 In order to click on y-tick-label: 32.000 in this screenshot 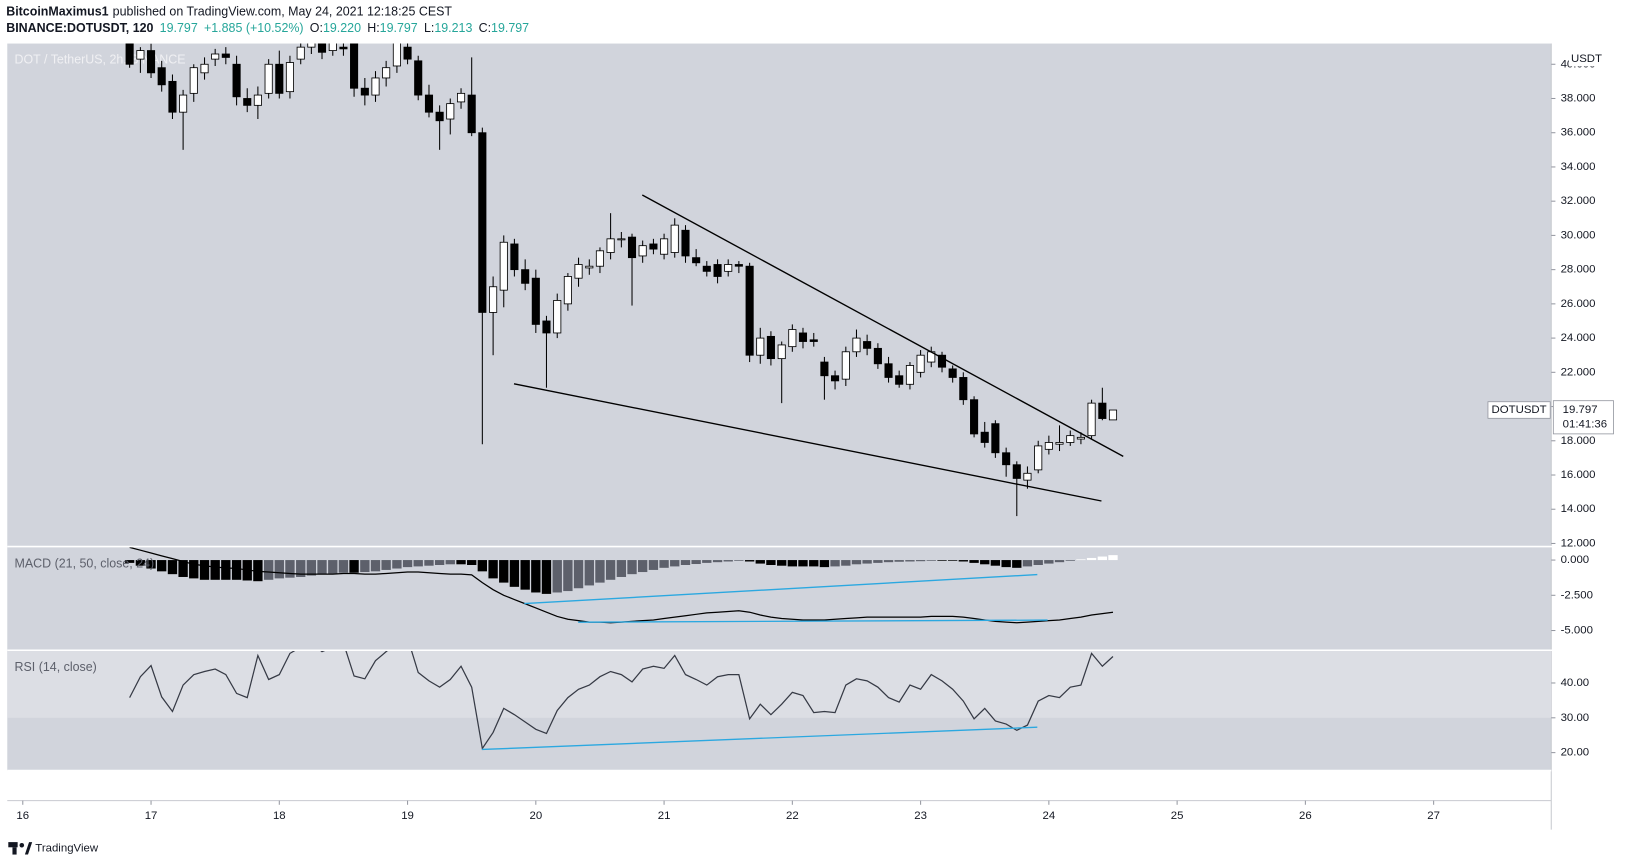, I will do `click(1578, 201)`.